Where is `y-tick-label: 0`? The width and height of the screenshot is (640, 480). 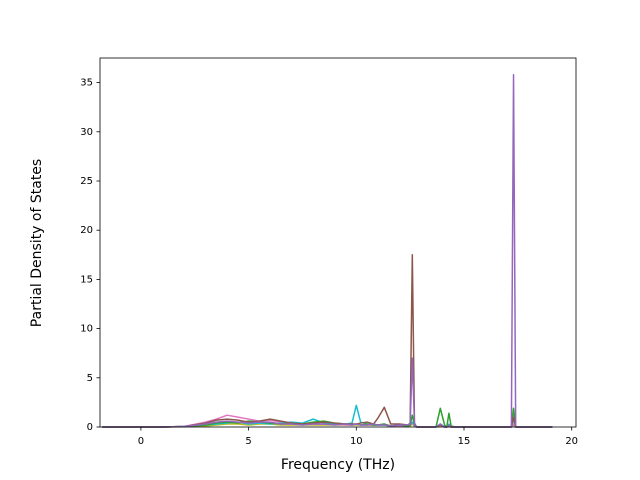
y-tick-label: 0 is located at coordinates (90, 427).